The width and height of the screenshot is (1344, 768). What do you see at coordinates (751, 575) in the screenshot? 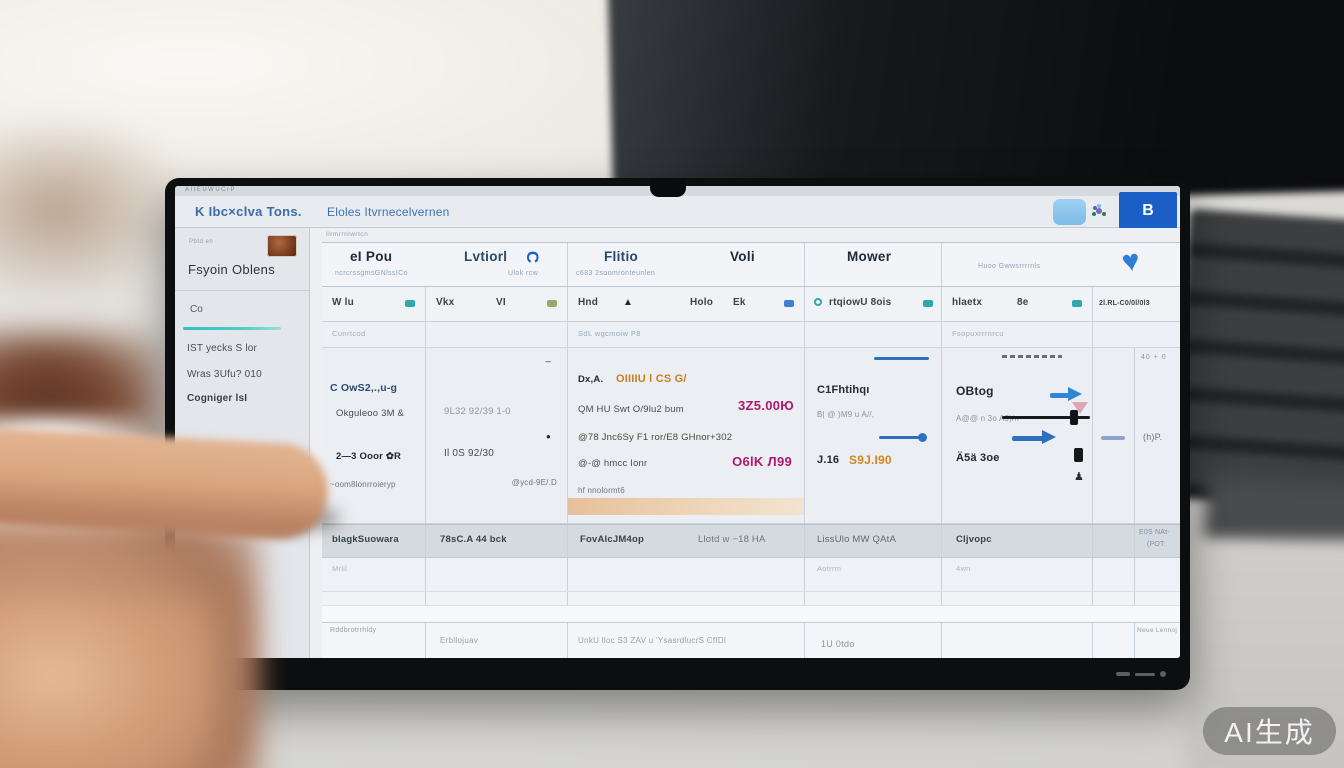
I see `table-muted-row: Mrlil Aotrrm 4wn` at bounding box center [751, 575].